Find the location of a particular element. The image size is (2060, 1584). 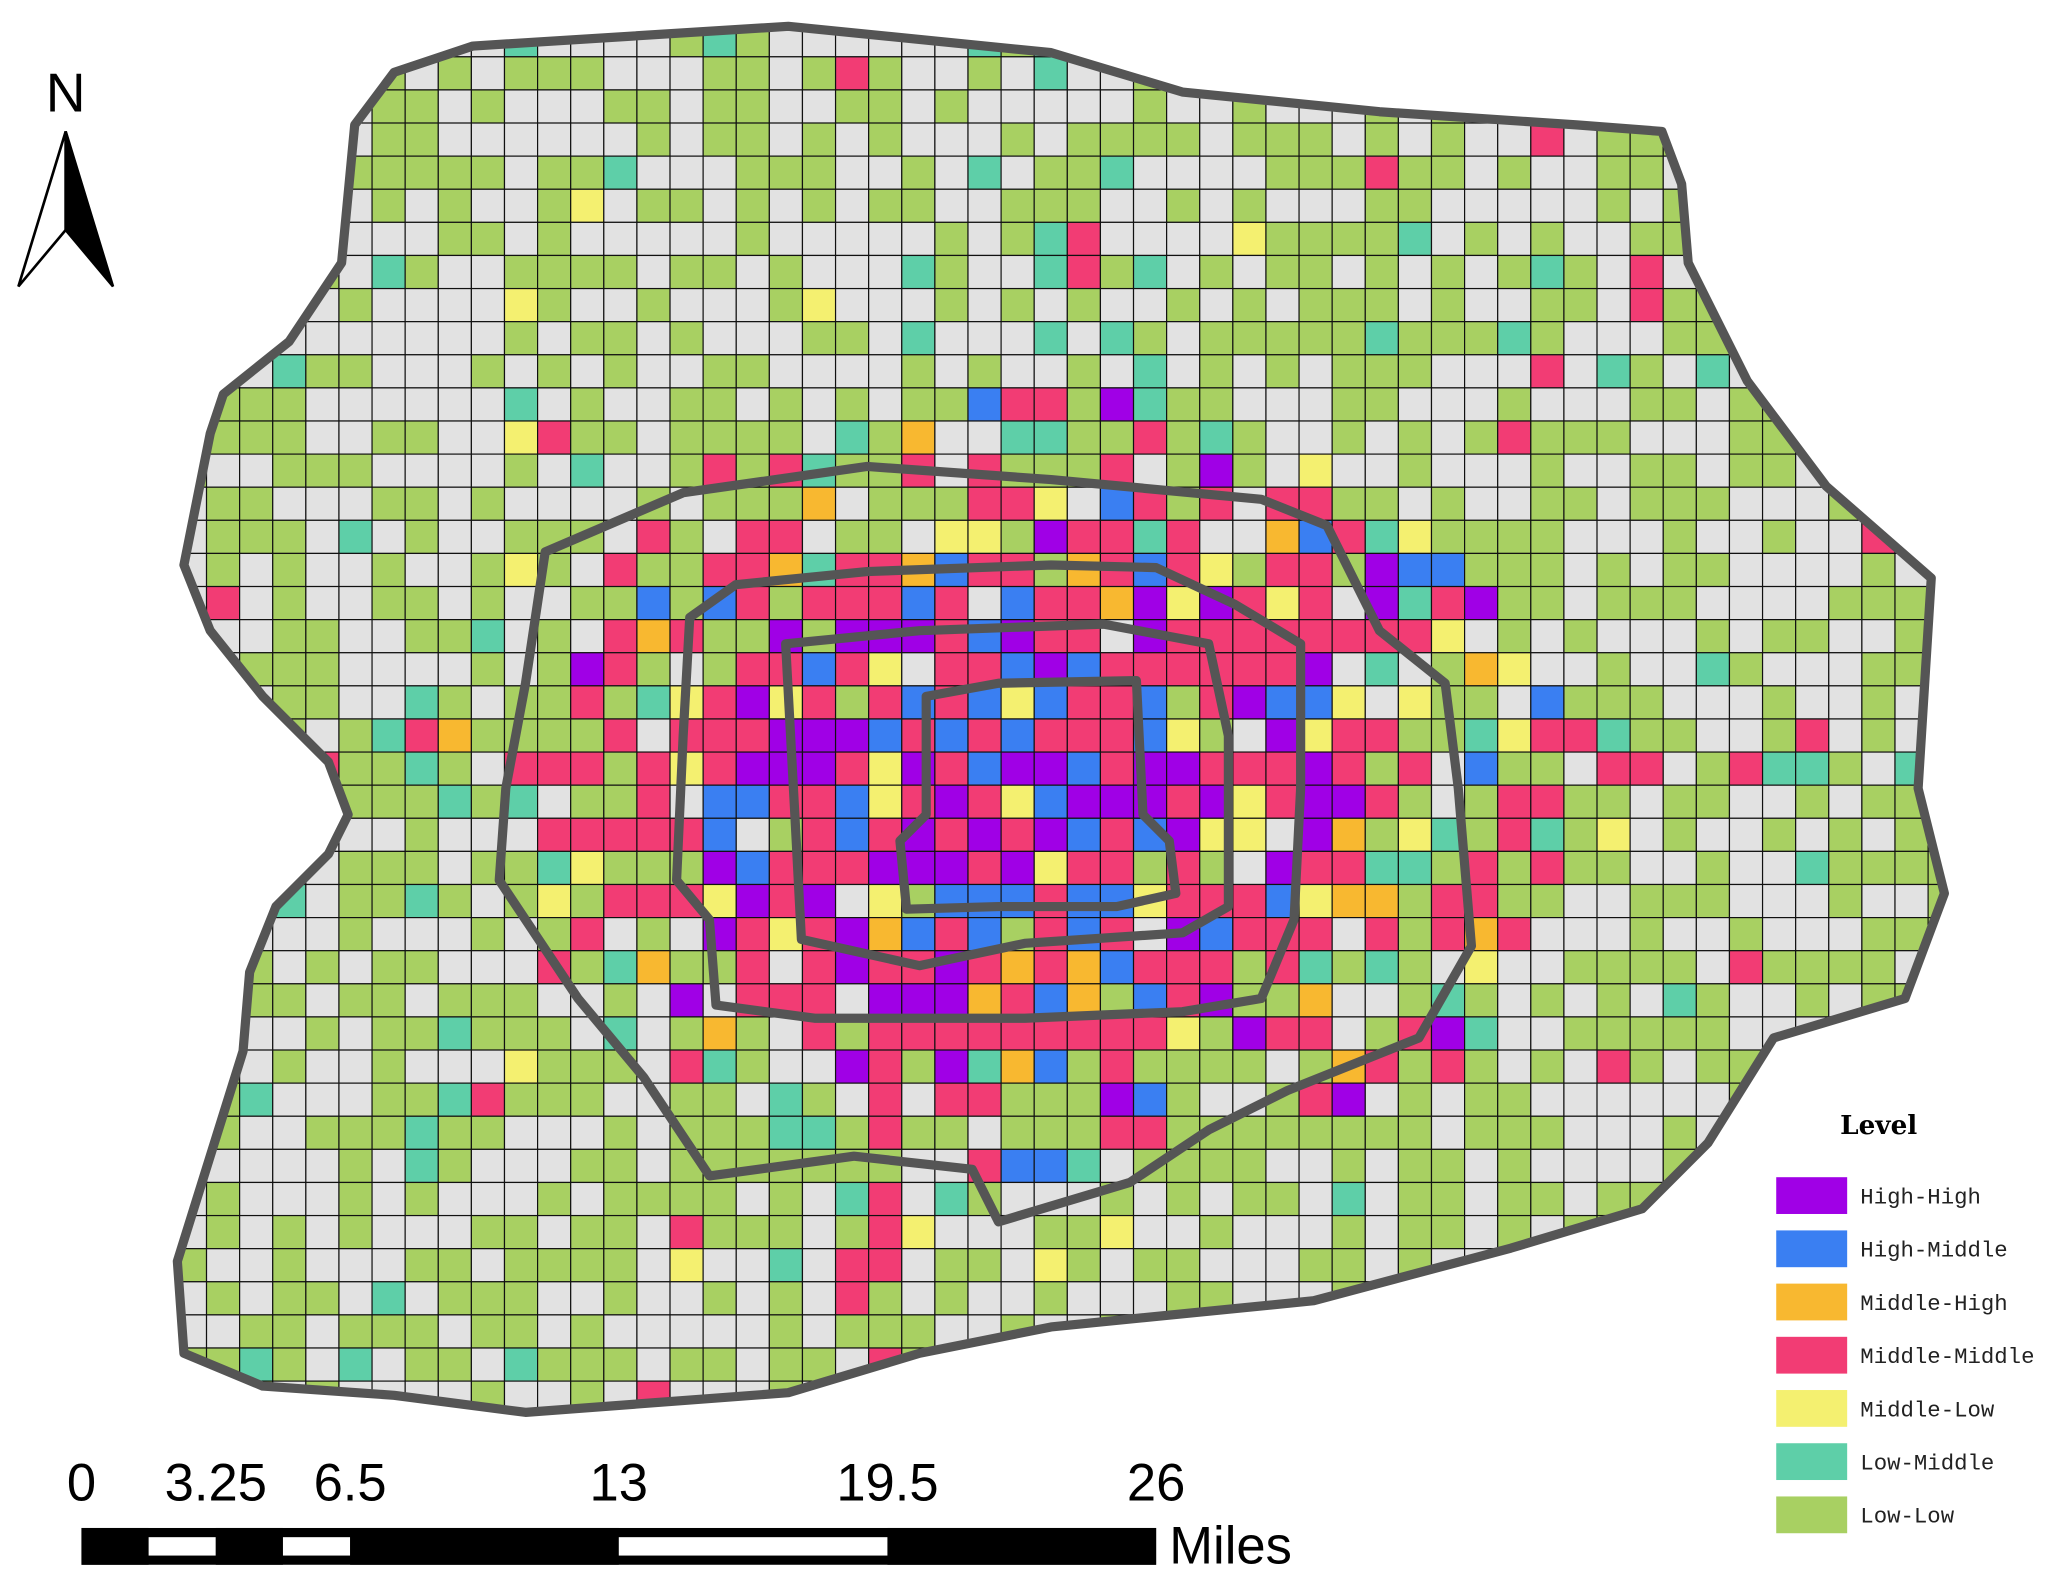

legend-label: Middle-High is located at coordinates (1933, 1304).